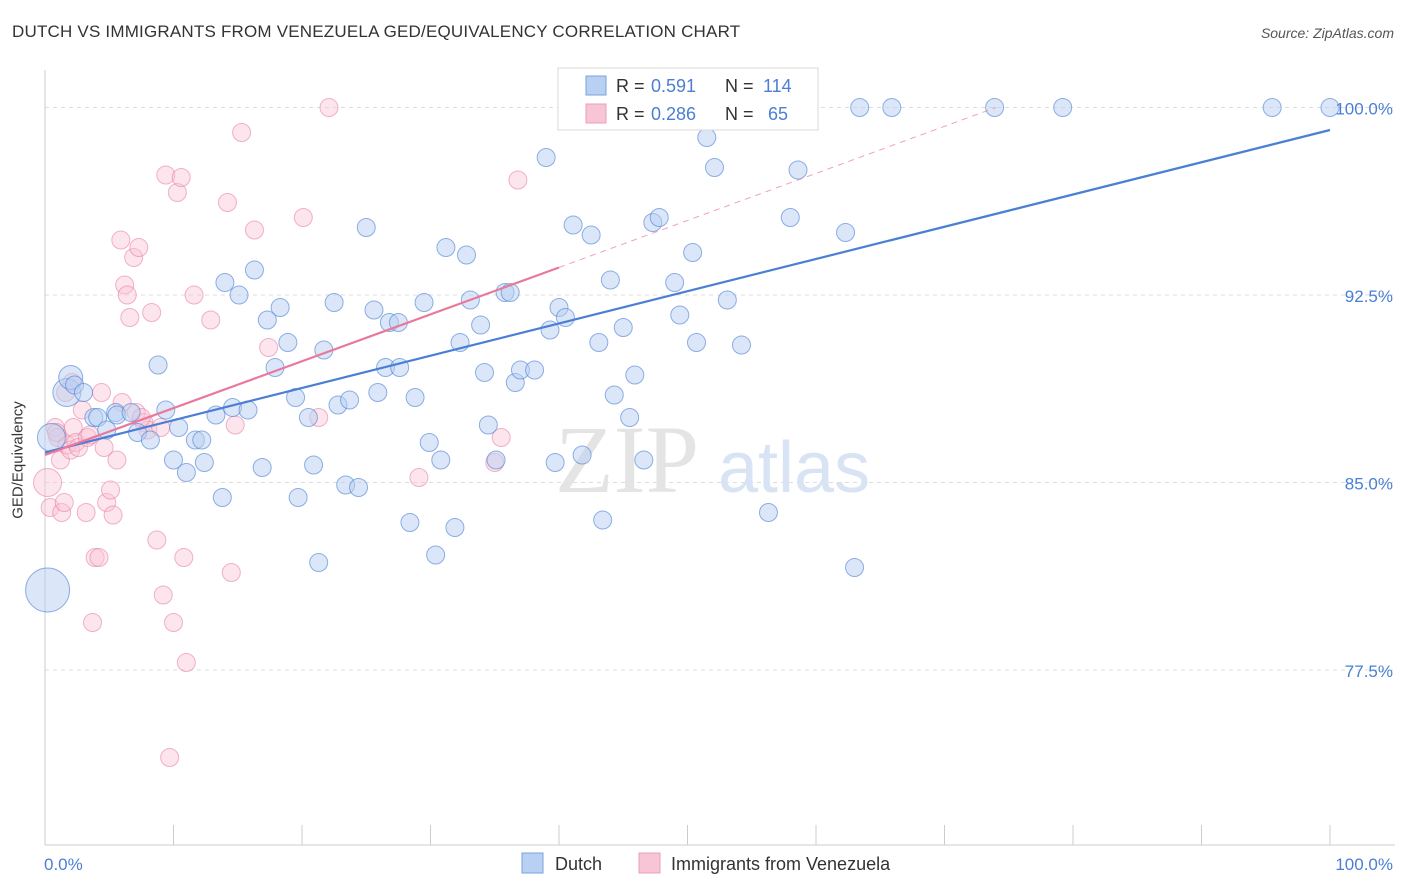  I want to click on stats-r-value-venezuela: 0.286, so click(673, 114).